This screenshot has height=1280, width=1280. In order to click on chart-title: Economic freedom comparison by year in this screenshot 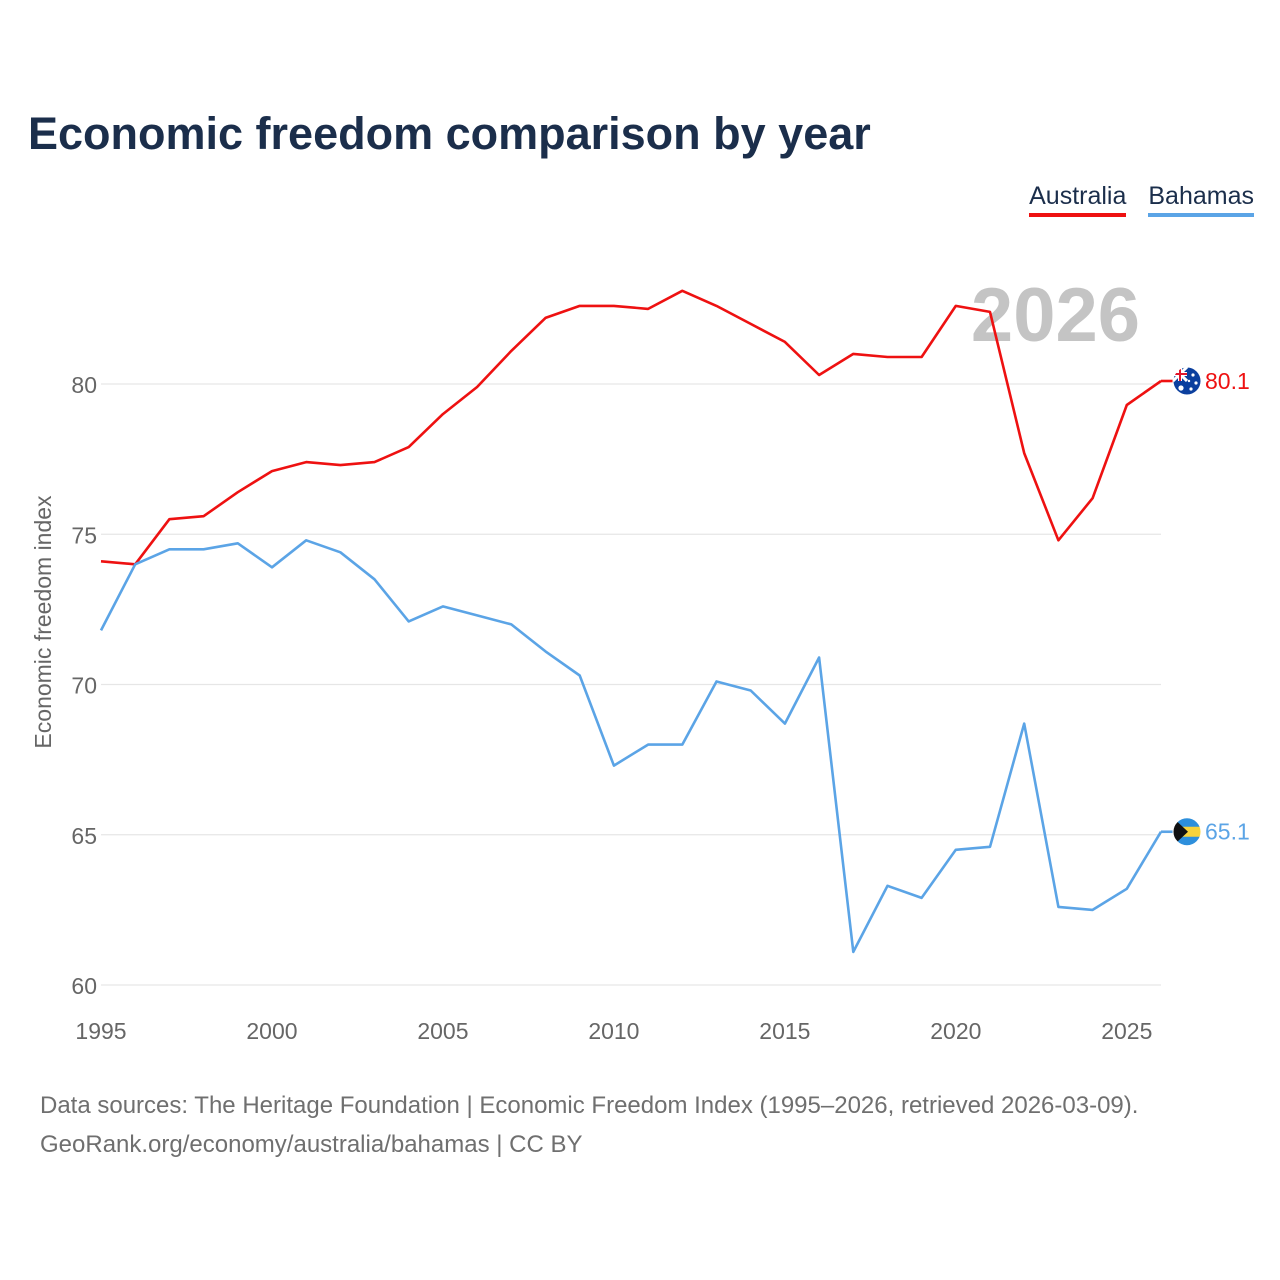, I will do `click(449, 133)`.